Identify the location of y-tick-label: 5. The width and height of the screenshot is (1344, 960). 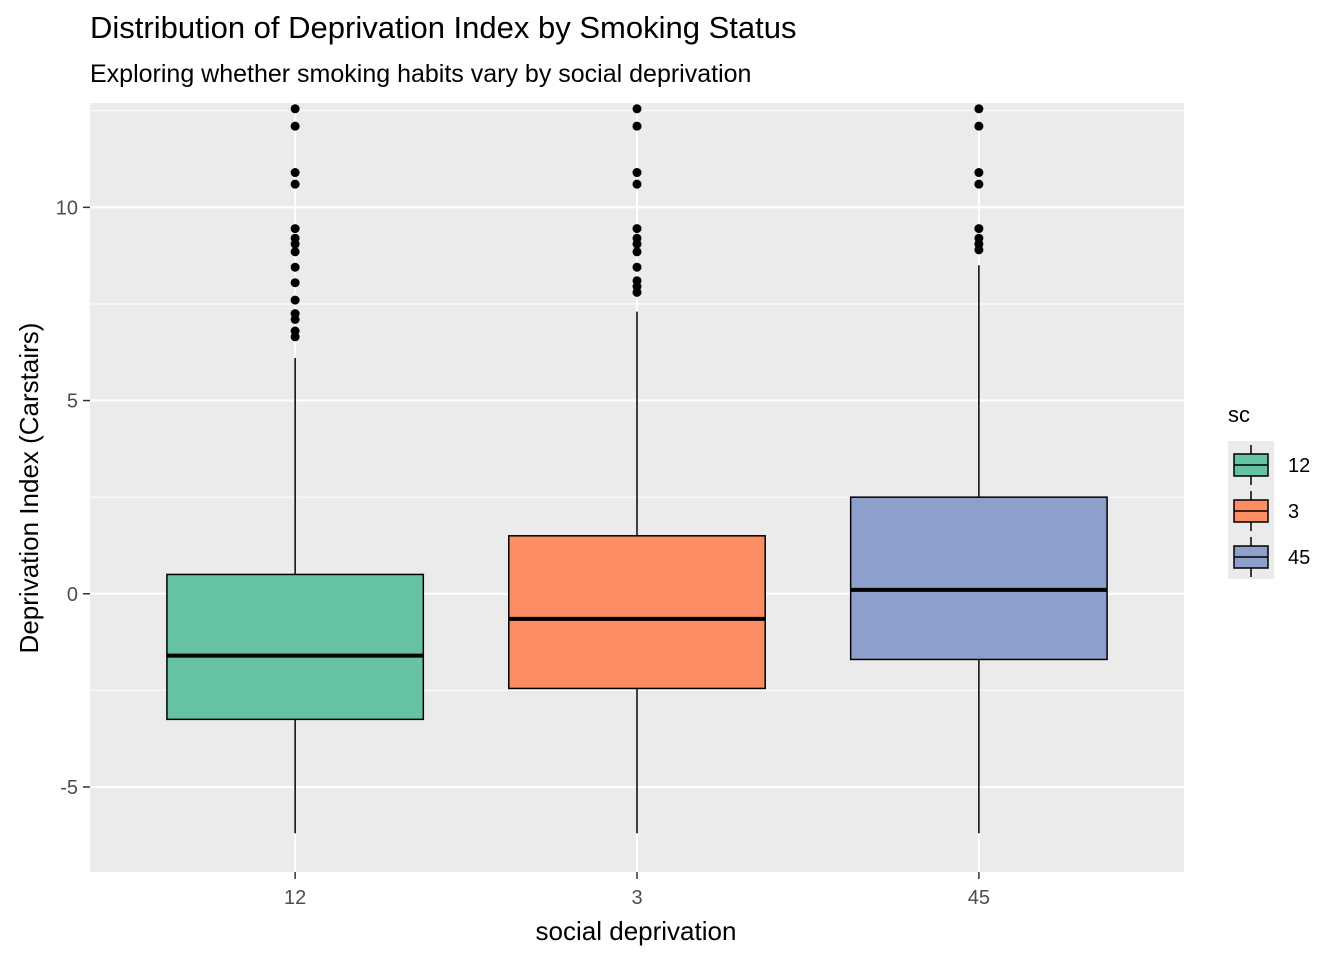
(72, 402).